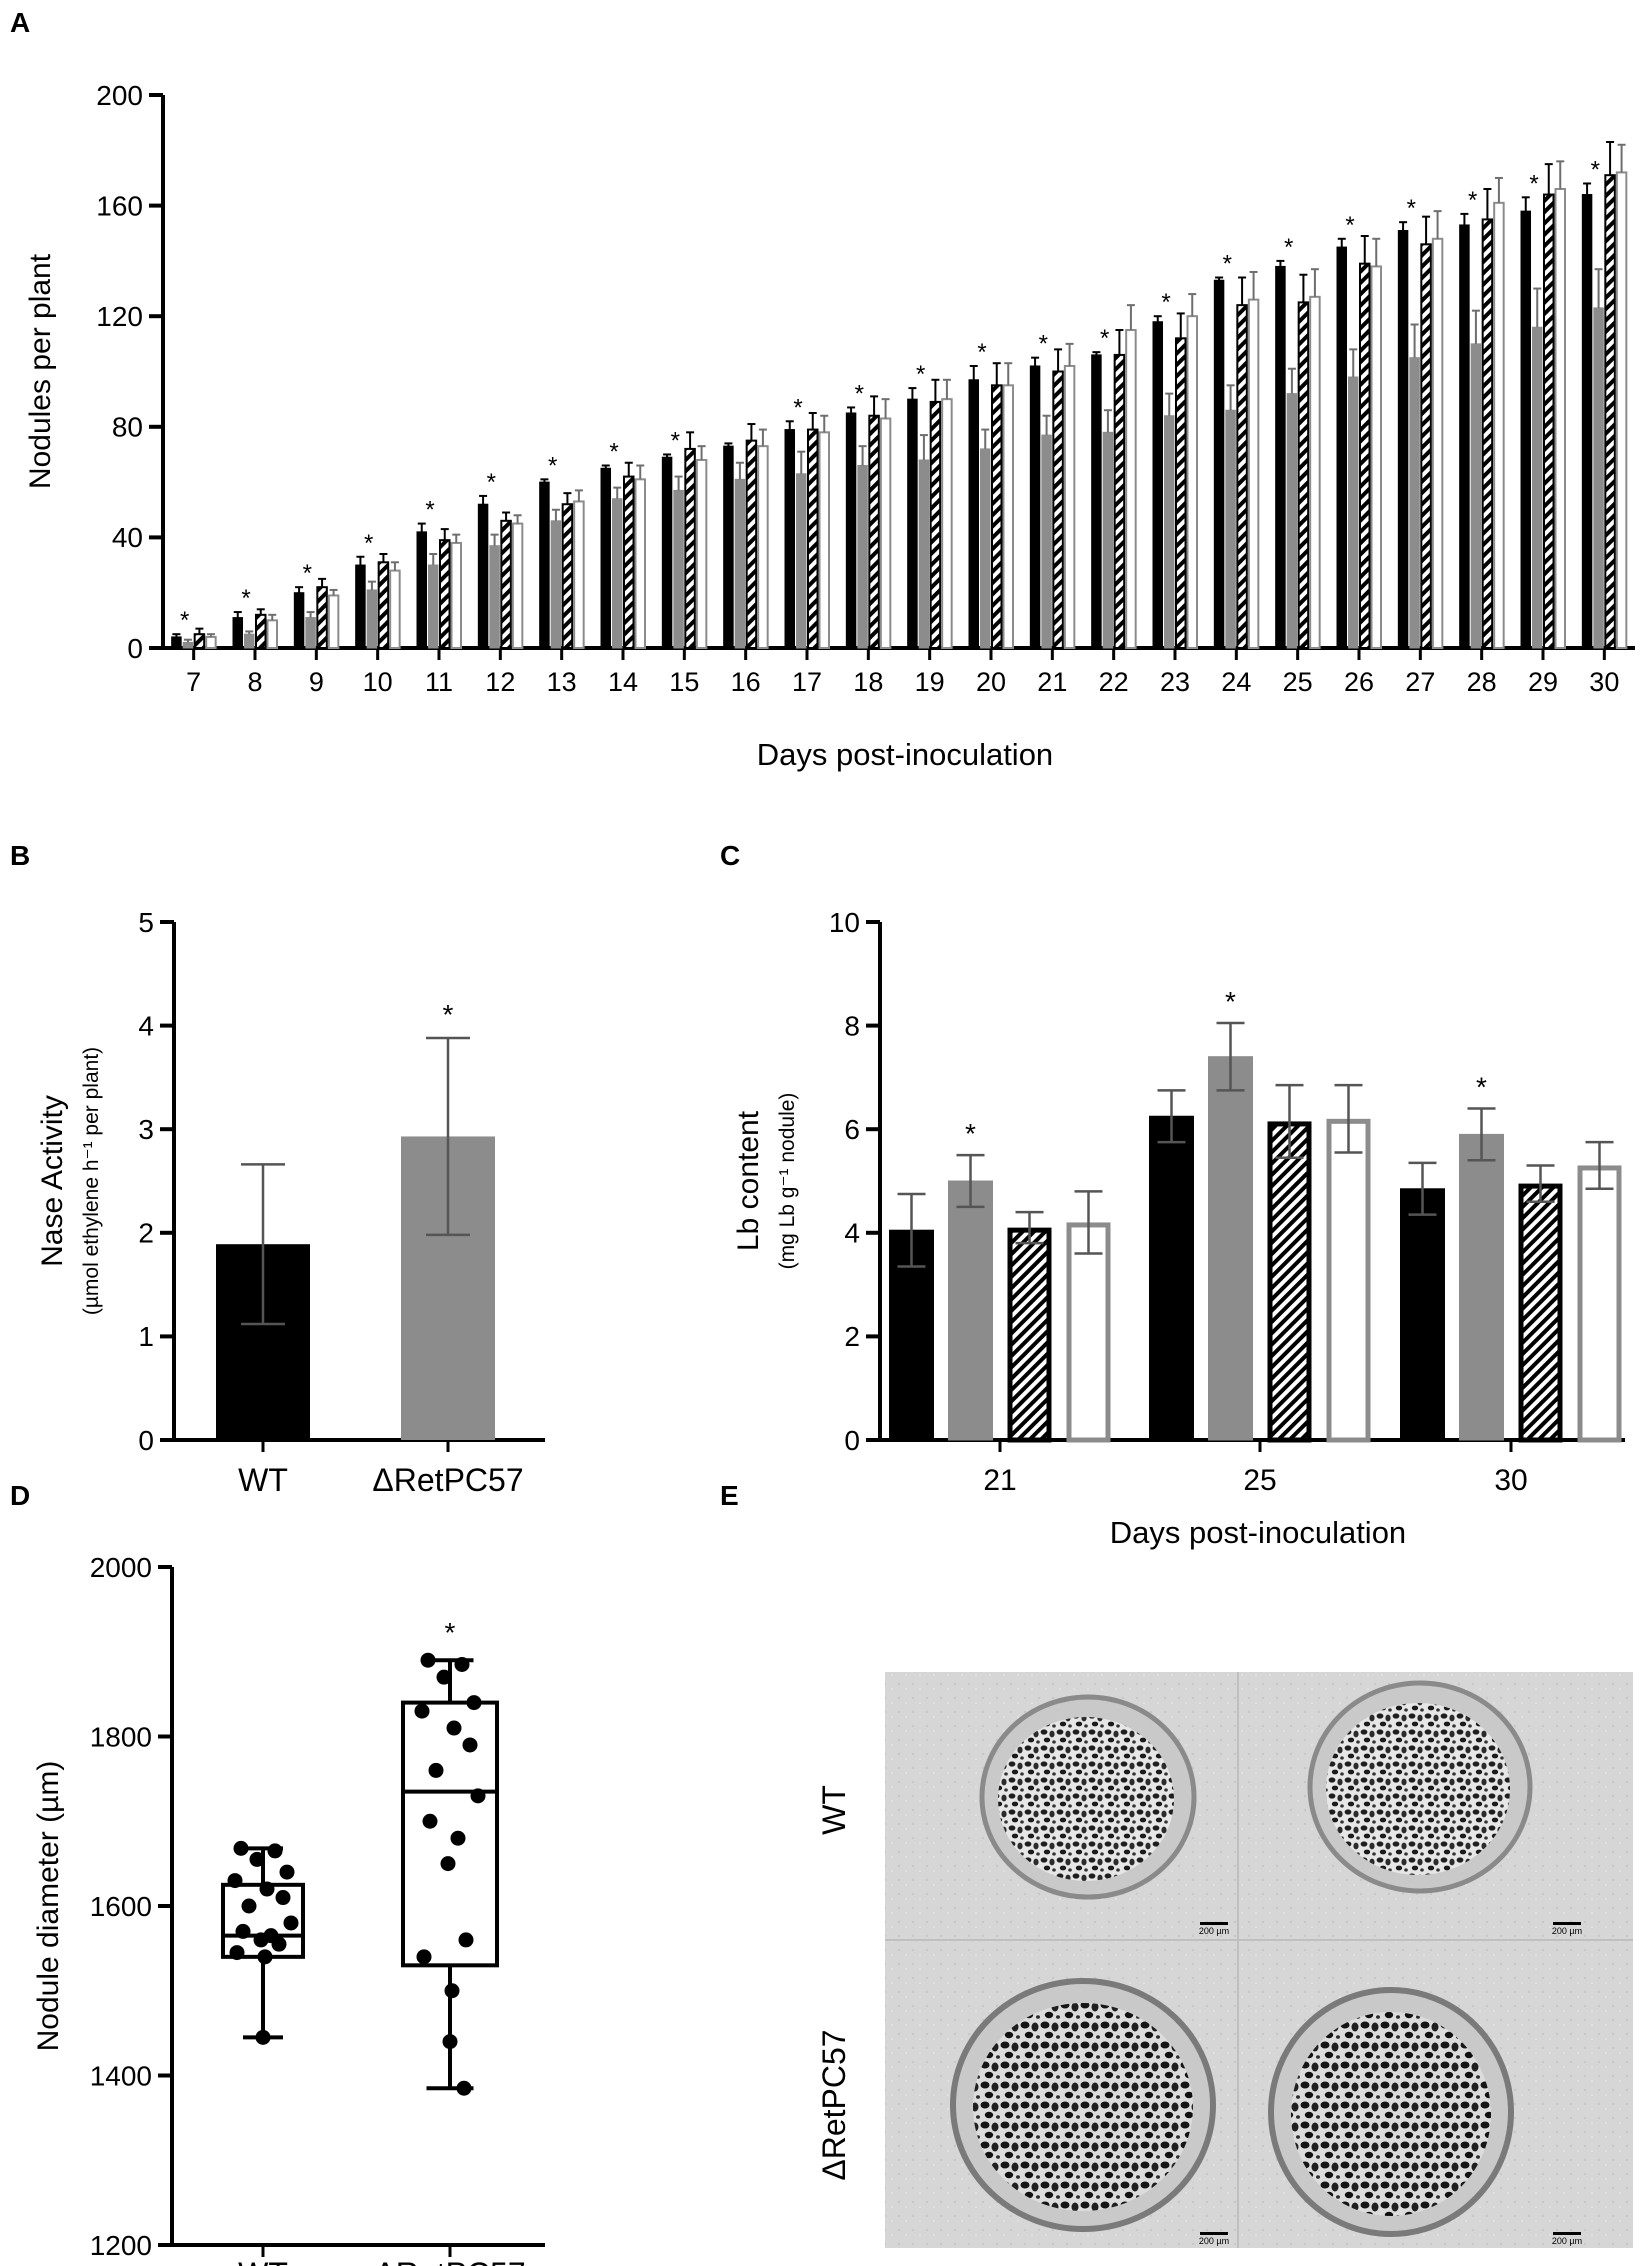 The image size is (1650, 2266). What do you see at coordinates (91, 1181) in the screenshot?
I see `y-axis-subtitle: (µmol ethylene h⁻¹ per plant)` at bounding box center [91, 1181].